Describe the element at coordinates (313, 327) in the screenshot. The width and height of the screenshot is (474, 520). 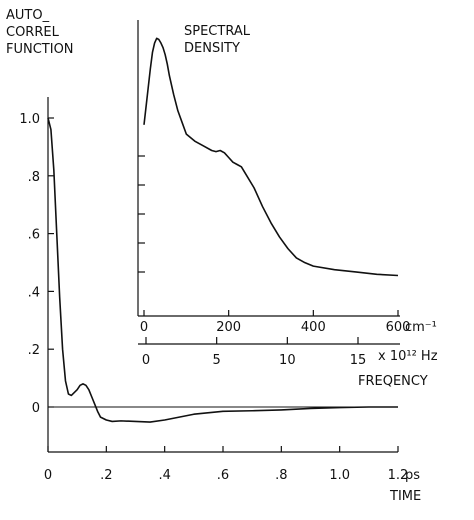
I see `inset-x-tick-label: 400` at that location.